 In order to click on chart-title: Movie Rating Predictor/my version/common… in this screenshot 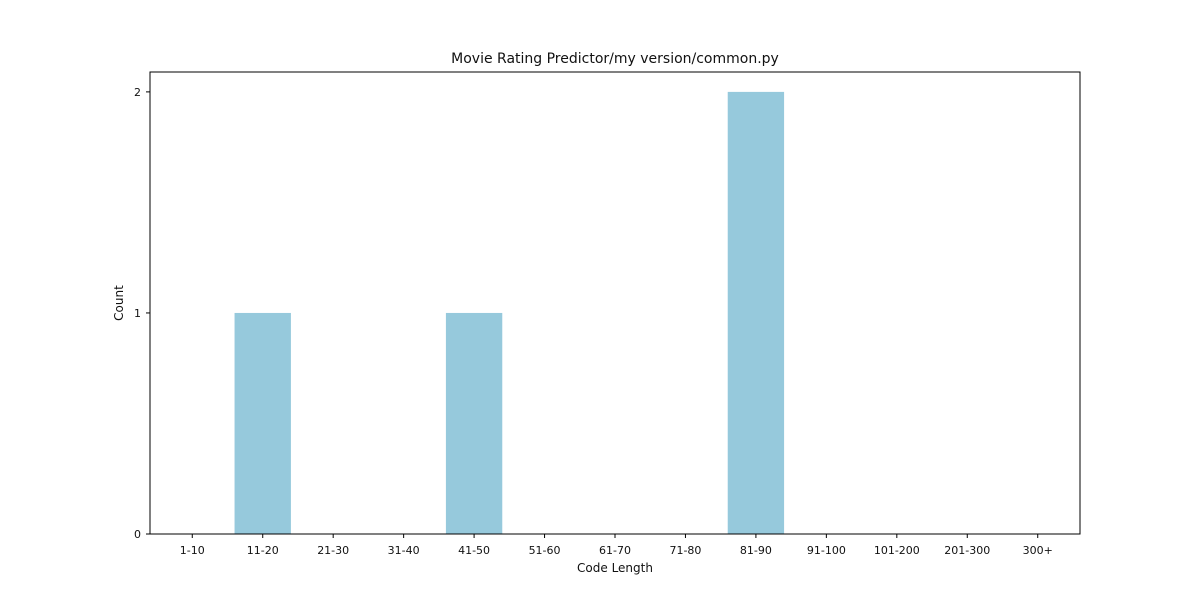, I will do `click(615, 59)`.